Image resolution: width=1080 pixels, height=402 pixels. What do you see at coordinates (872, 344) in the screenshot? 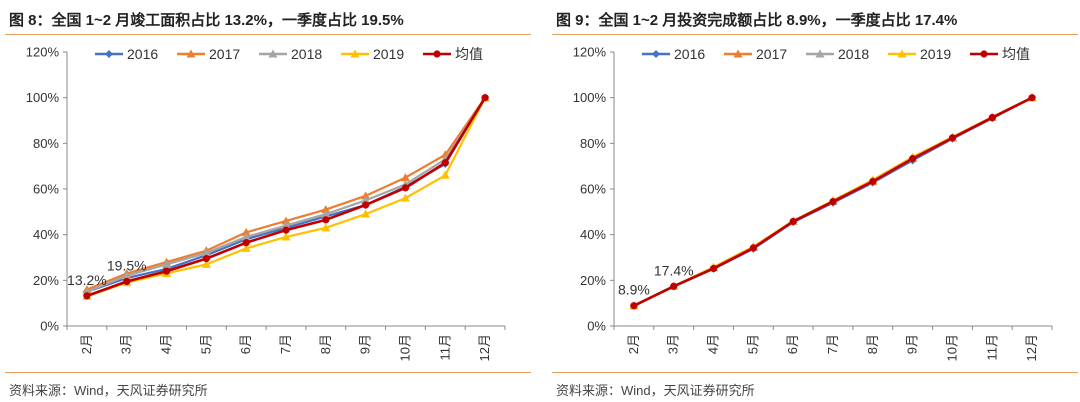
I see `x-tick-label: 8月` at bounding box center [872, 344].